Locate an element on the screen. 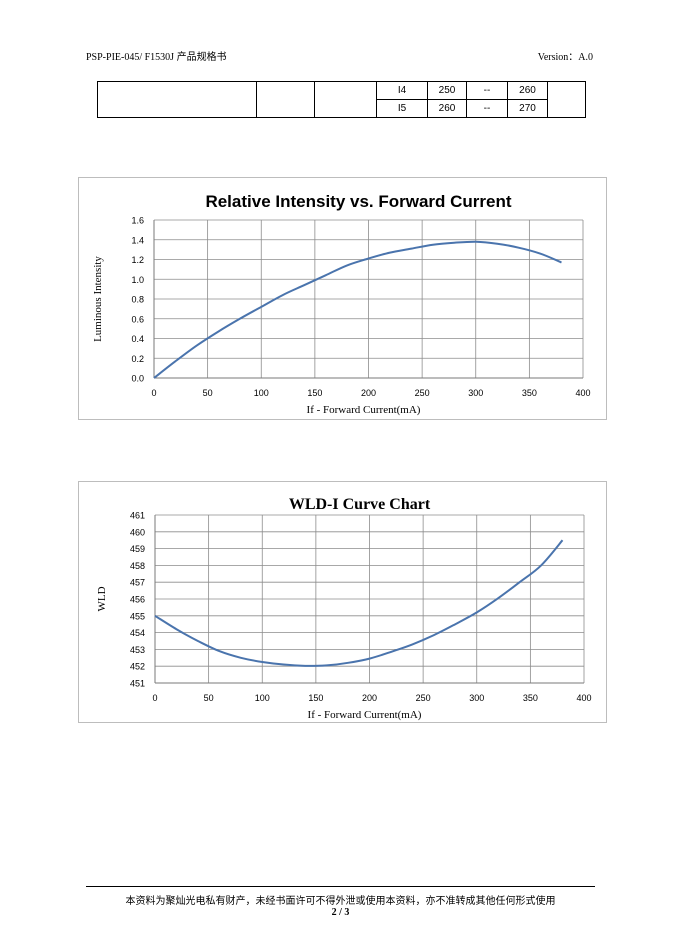 The width and height of the screenshot is (679, 944). y-tick-label: 0.2 is located at coordinates (137, 359).